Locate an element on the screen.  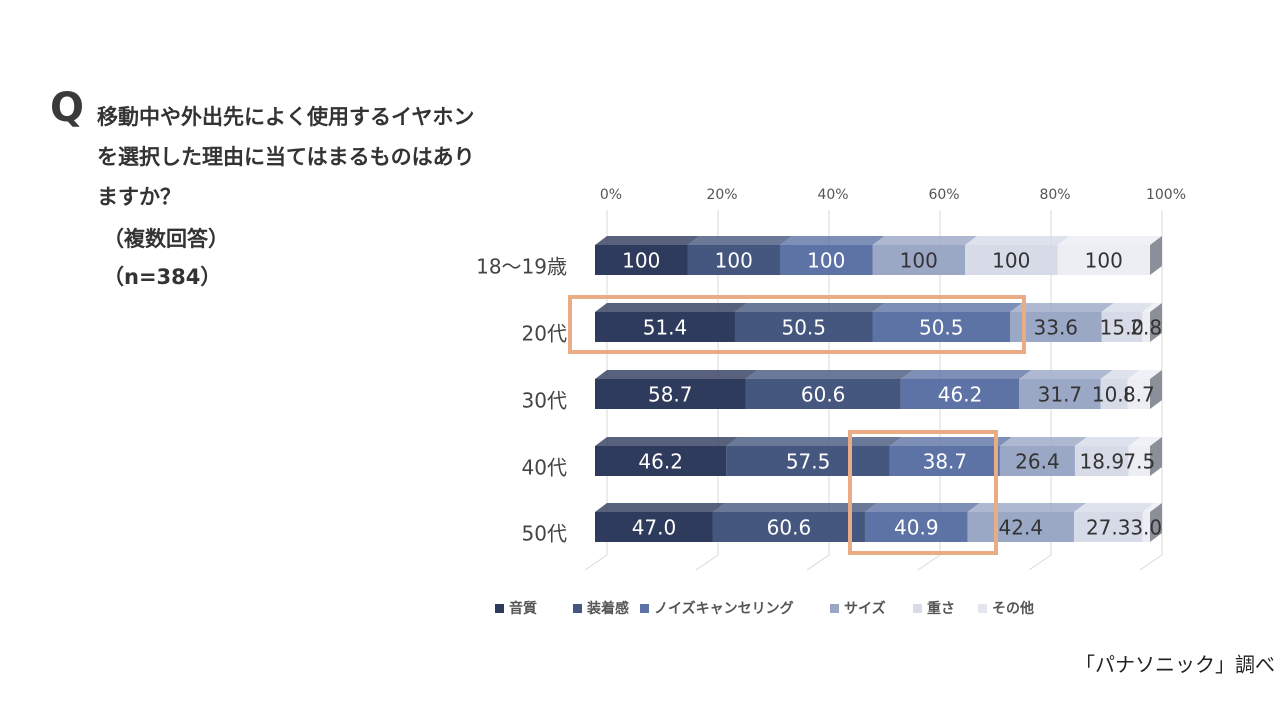
y-tick-label: 40代 is located at coordinates (544, 468).